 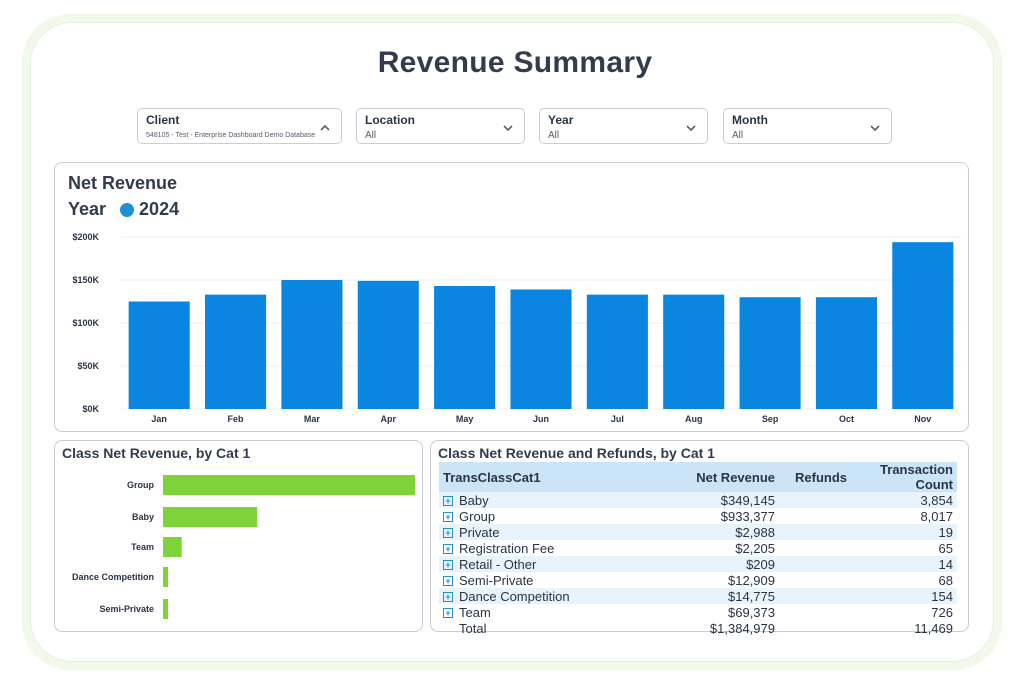 I want to click on y-tick-label: $0K, so click(x=90, y=409).